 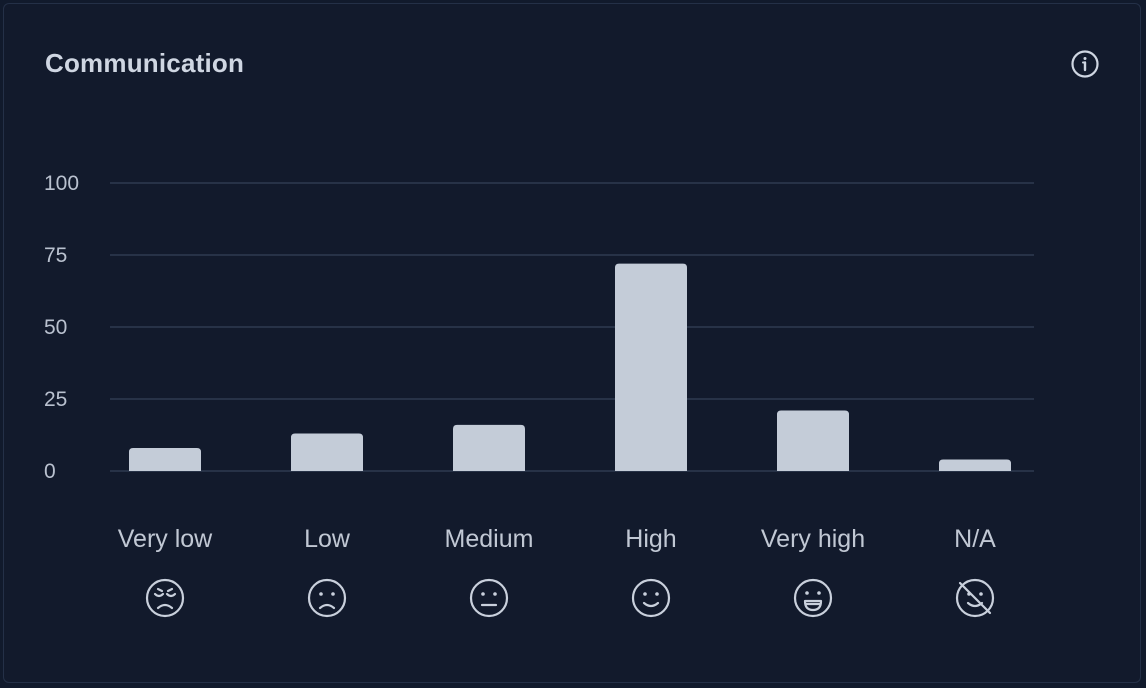 I want to click on bar-high, so click(x=651, y=367).